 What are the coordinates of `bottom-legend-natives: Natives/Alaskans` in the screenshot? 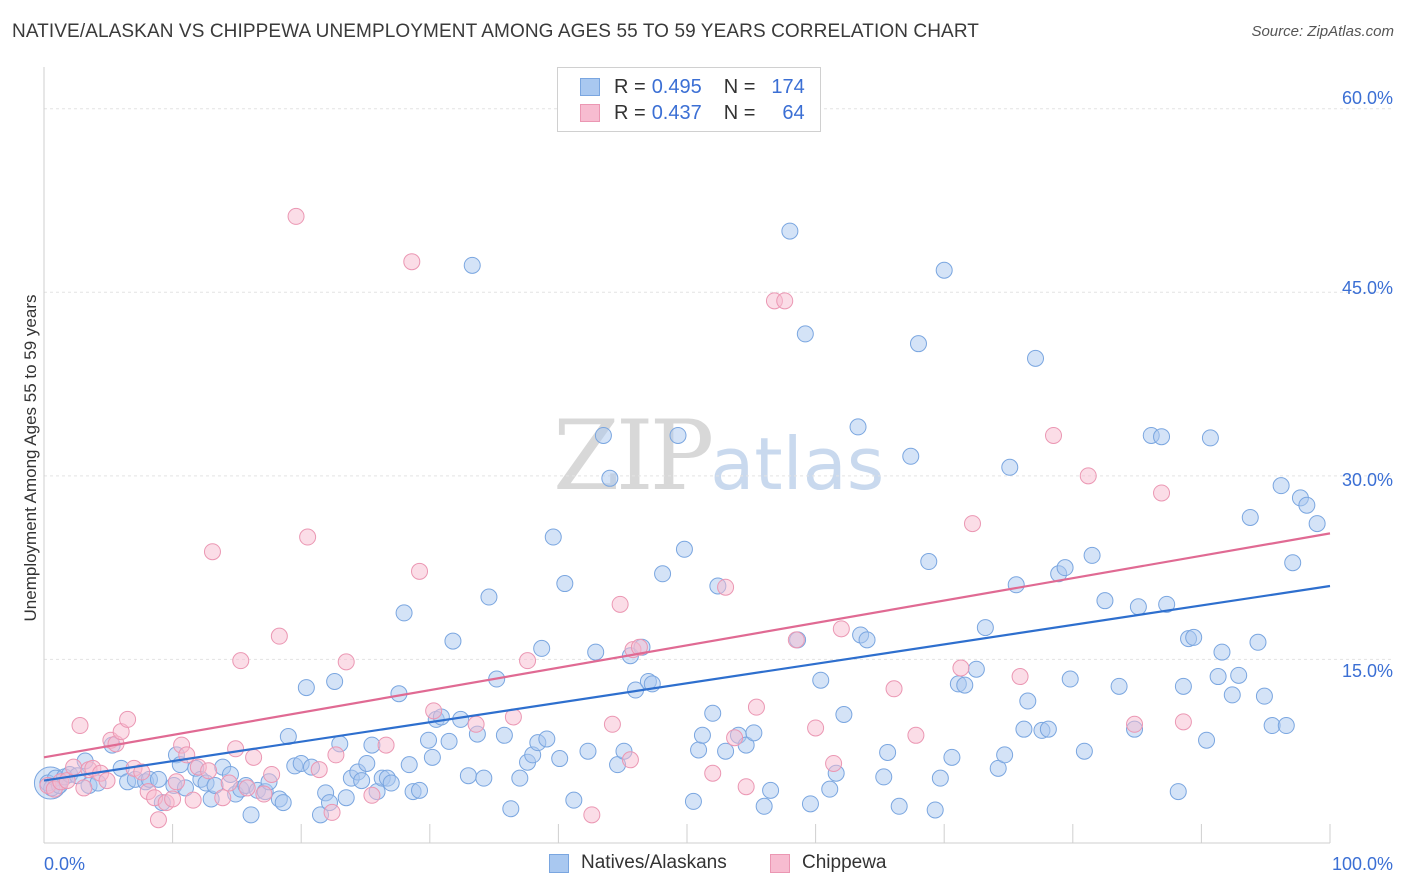 It's located at (638, 863).